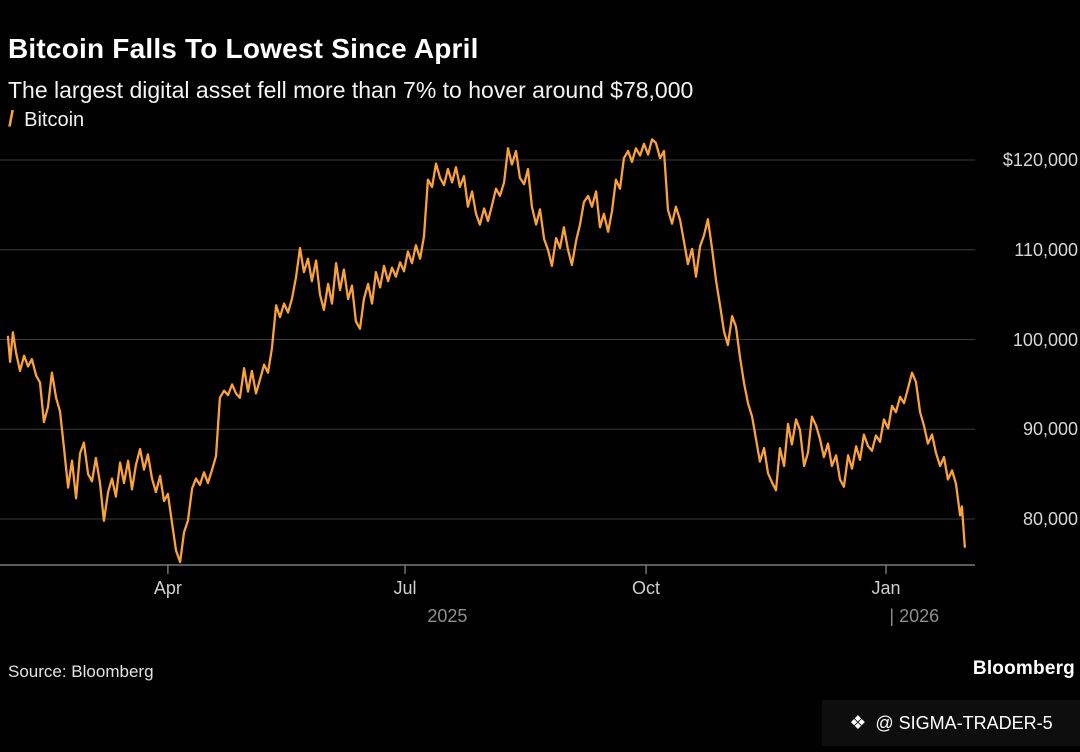 The width and height of the screenshot is (1080, 752). What do you see at coordinates (405, 588) in the screenshot?
I see `x-axis-label: Jul` at bounding box center [405, 588].